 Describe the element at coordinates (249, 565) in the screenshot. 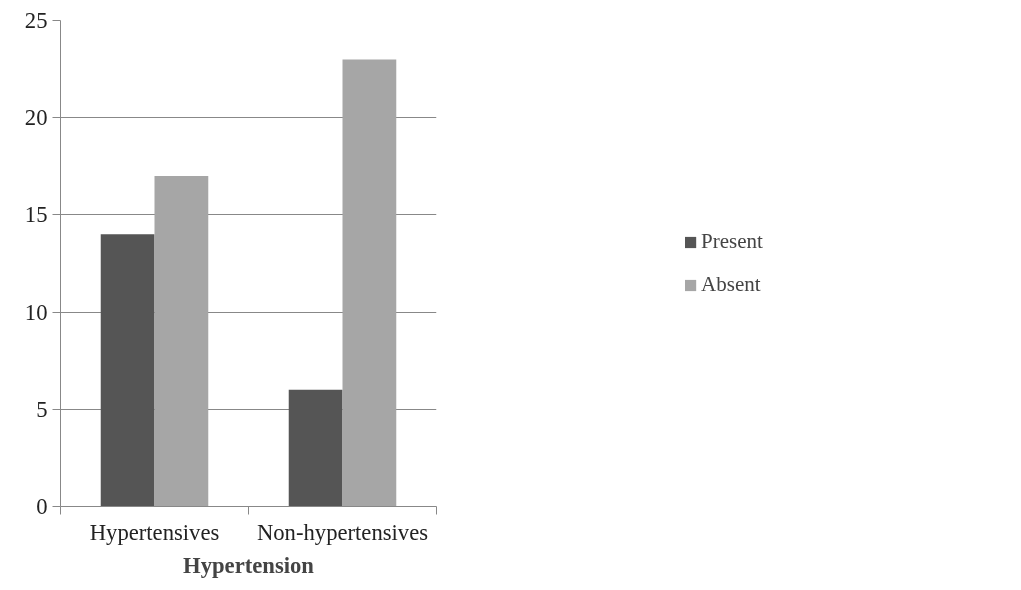

I see `x-axis-title: Hypertension` at that location.